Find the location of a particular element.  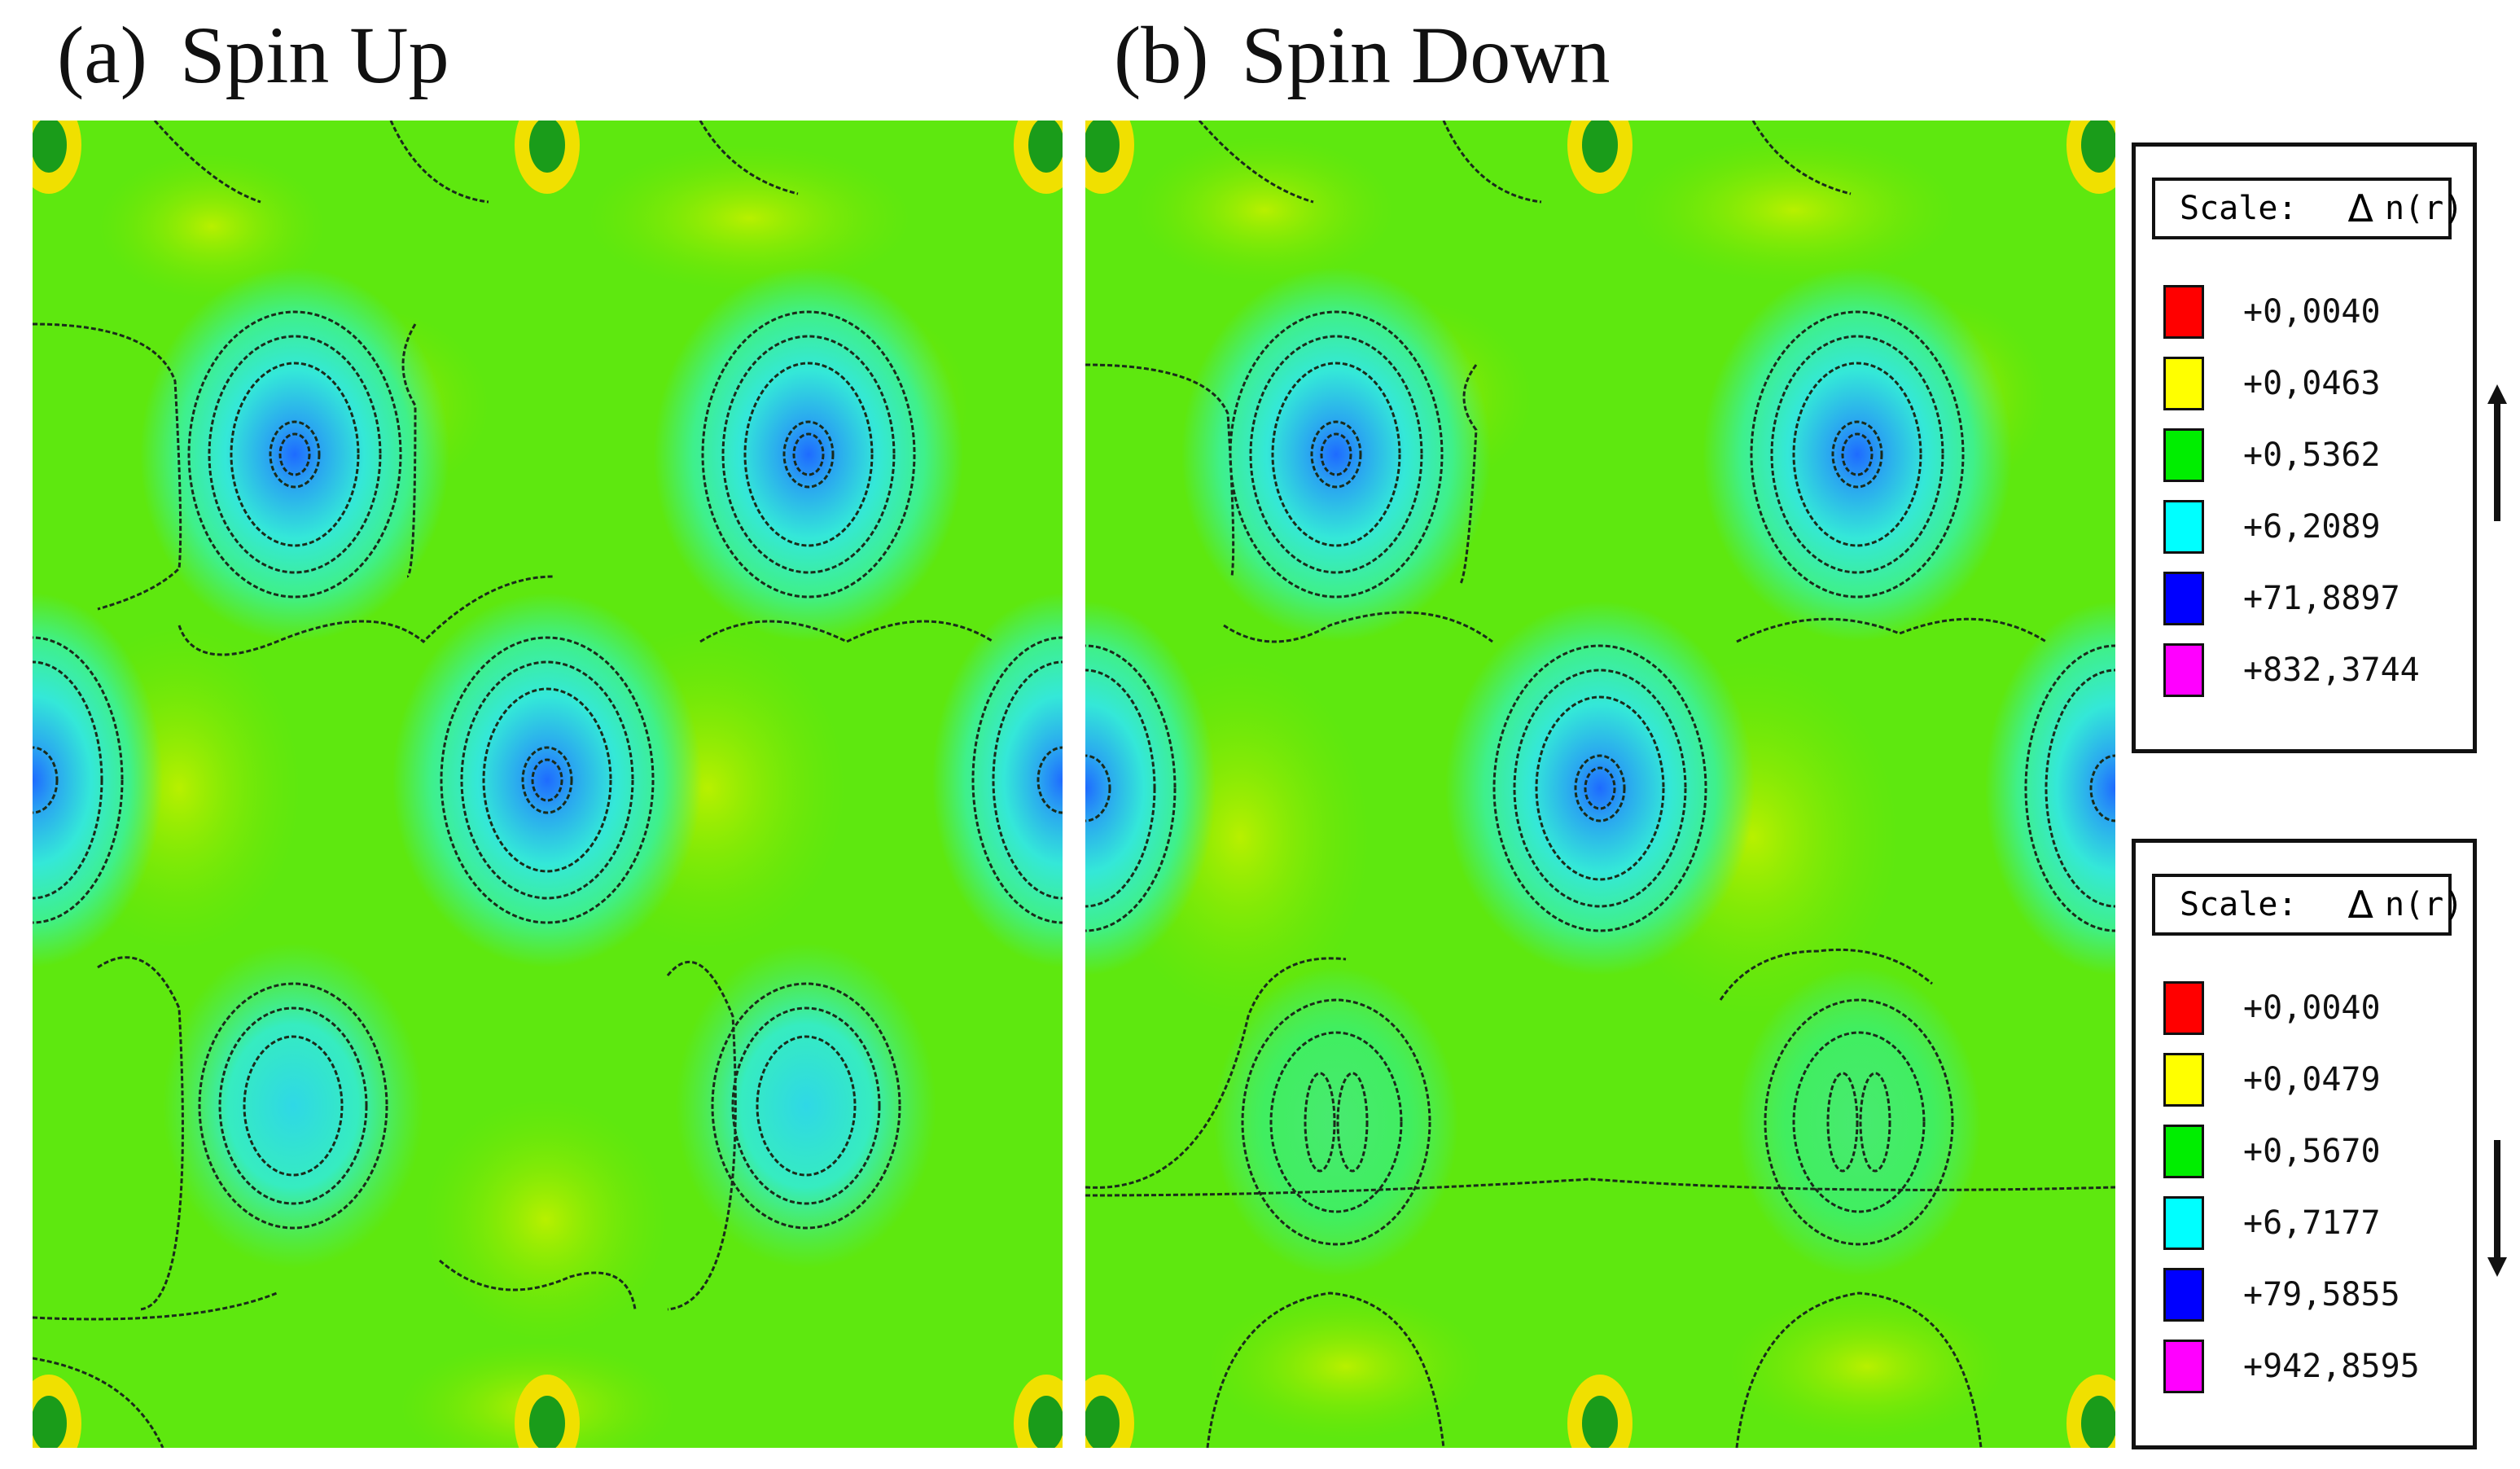

legend-item: +942,8595 is located at coordinates (2291, 1366).